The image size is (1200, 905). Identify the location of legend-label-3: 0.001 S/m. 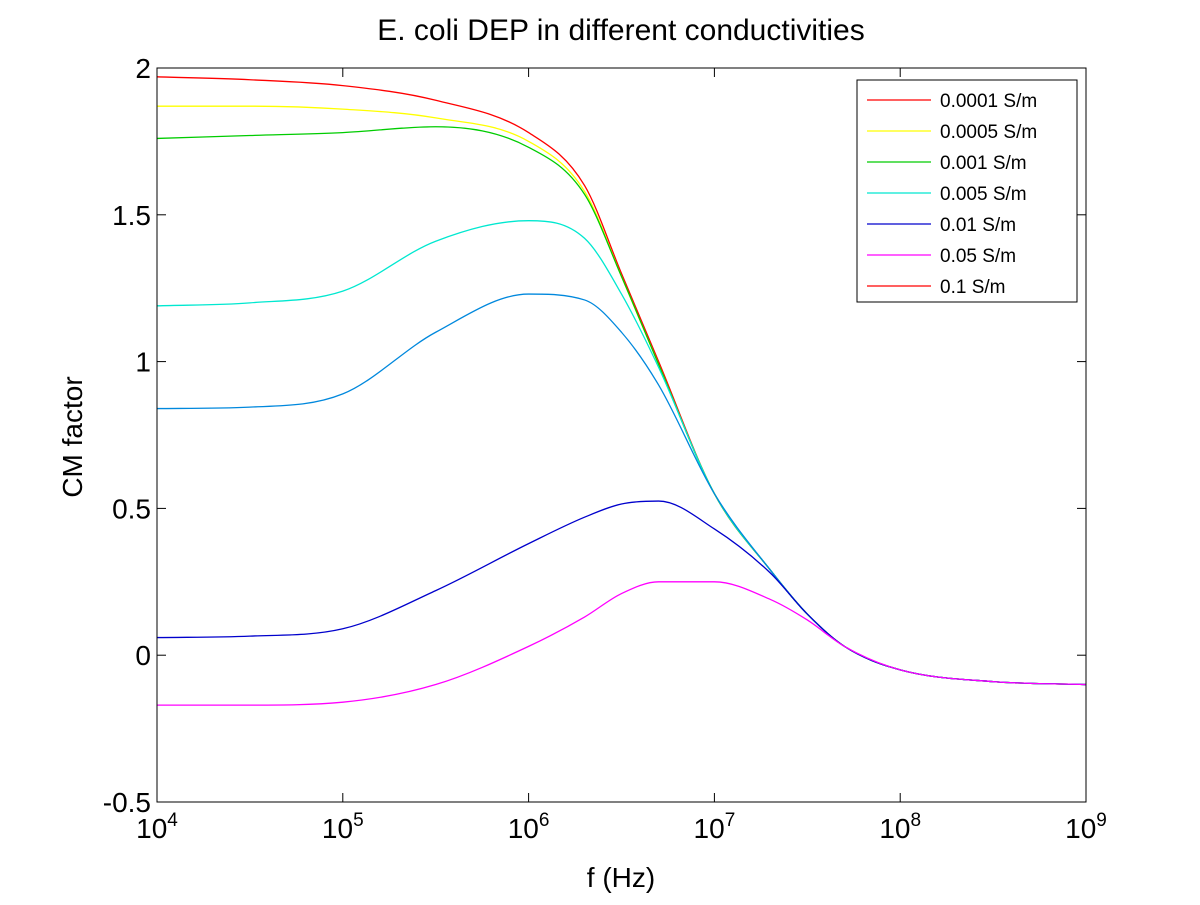
(983, 163).